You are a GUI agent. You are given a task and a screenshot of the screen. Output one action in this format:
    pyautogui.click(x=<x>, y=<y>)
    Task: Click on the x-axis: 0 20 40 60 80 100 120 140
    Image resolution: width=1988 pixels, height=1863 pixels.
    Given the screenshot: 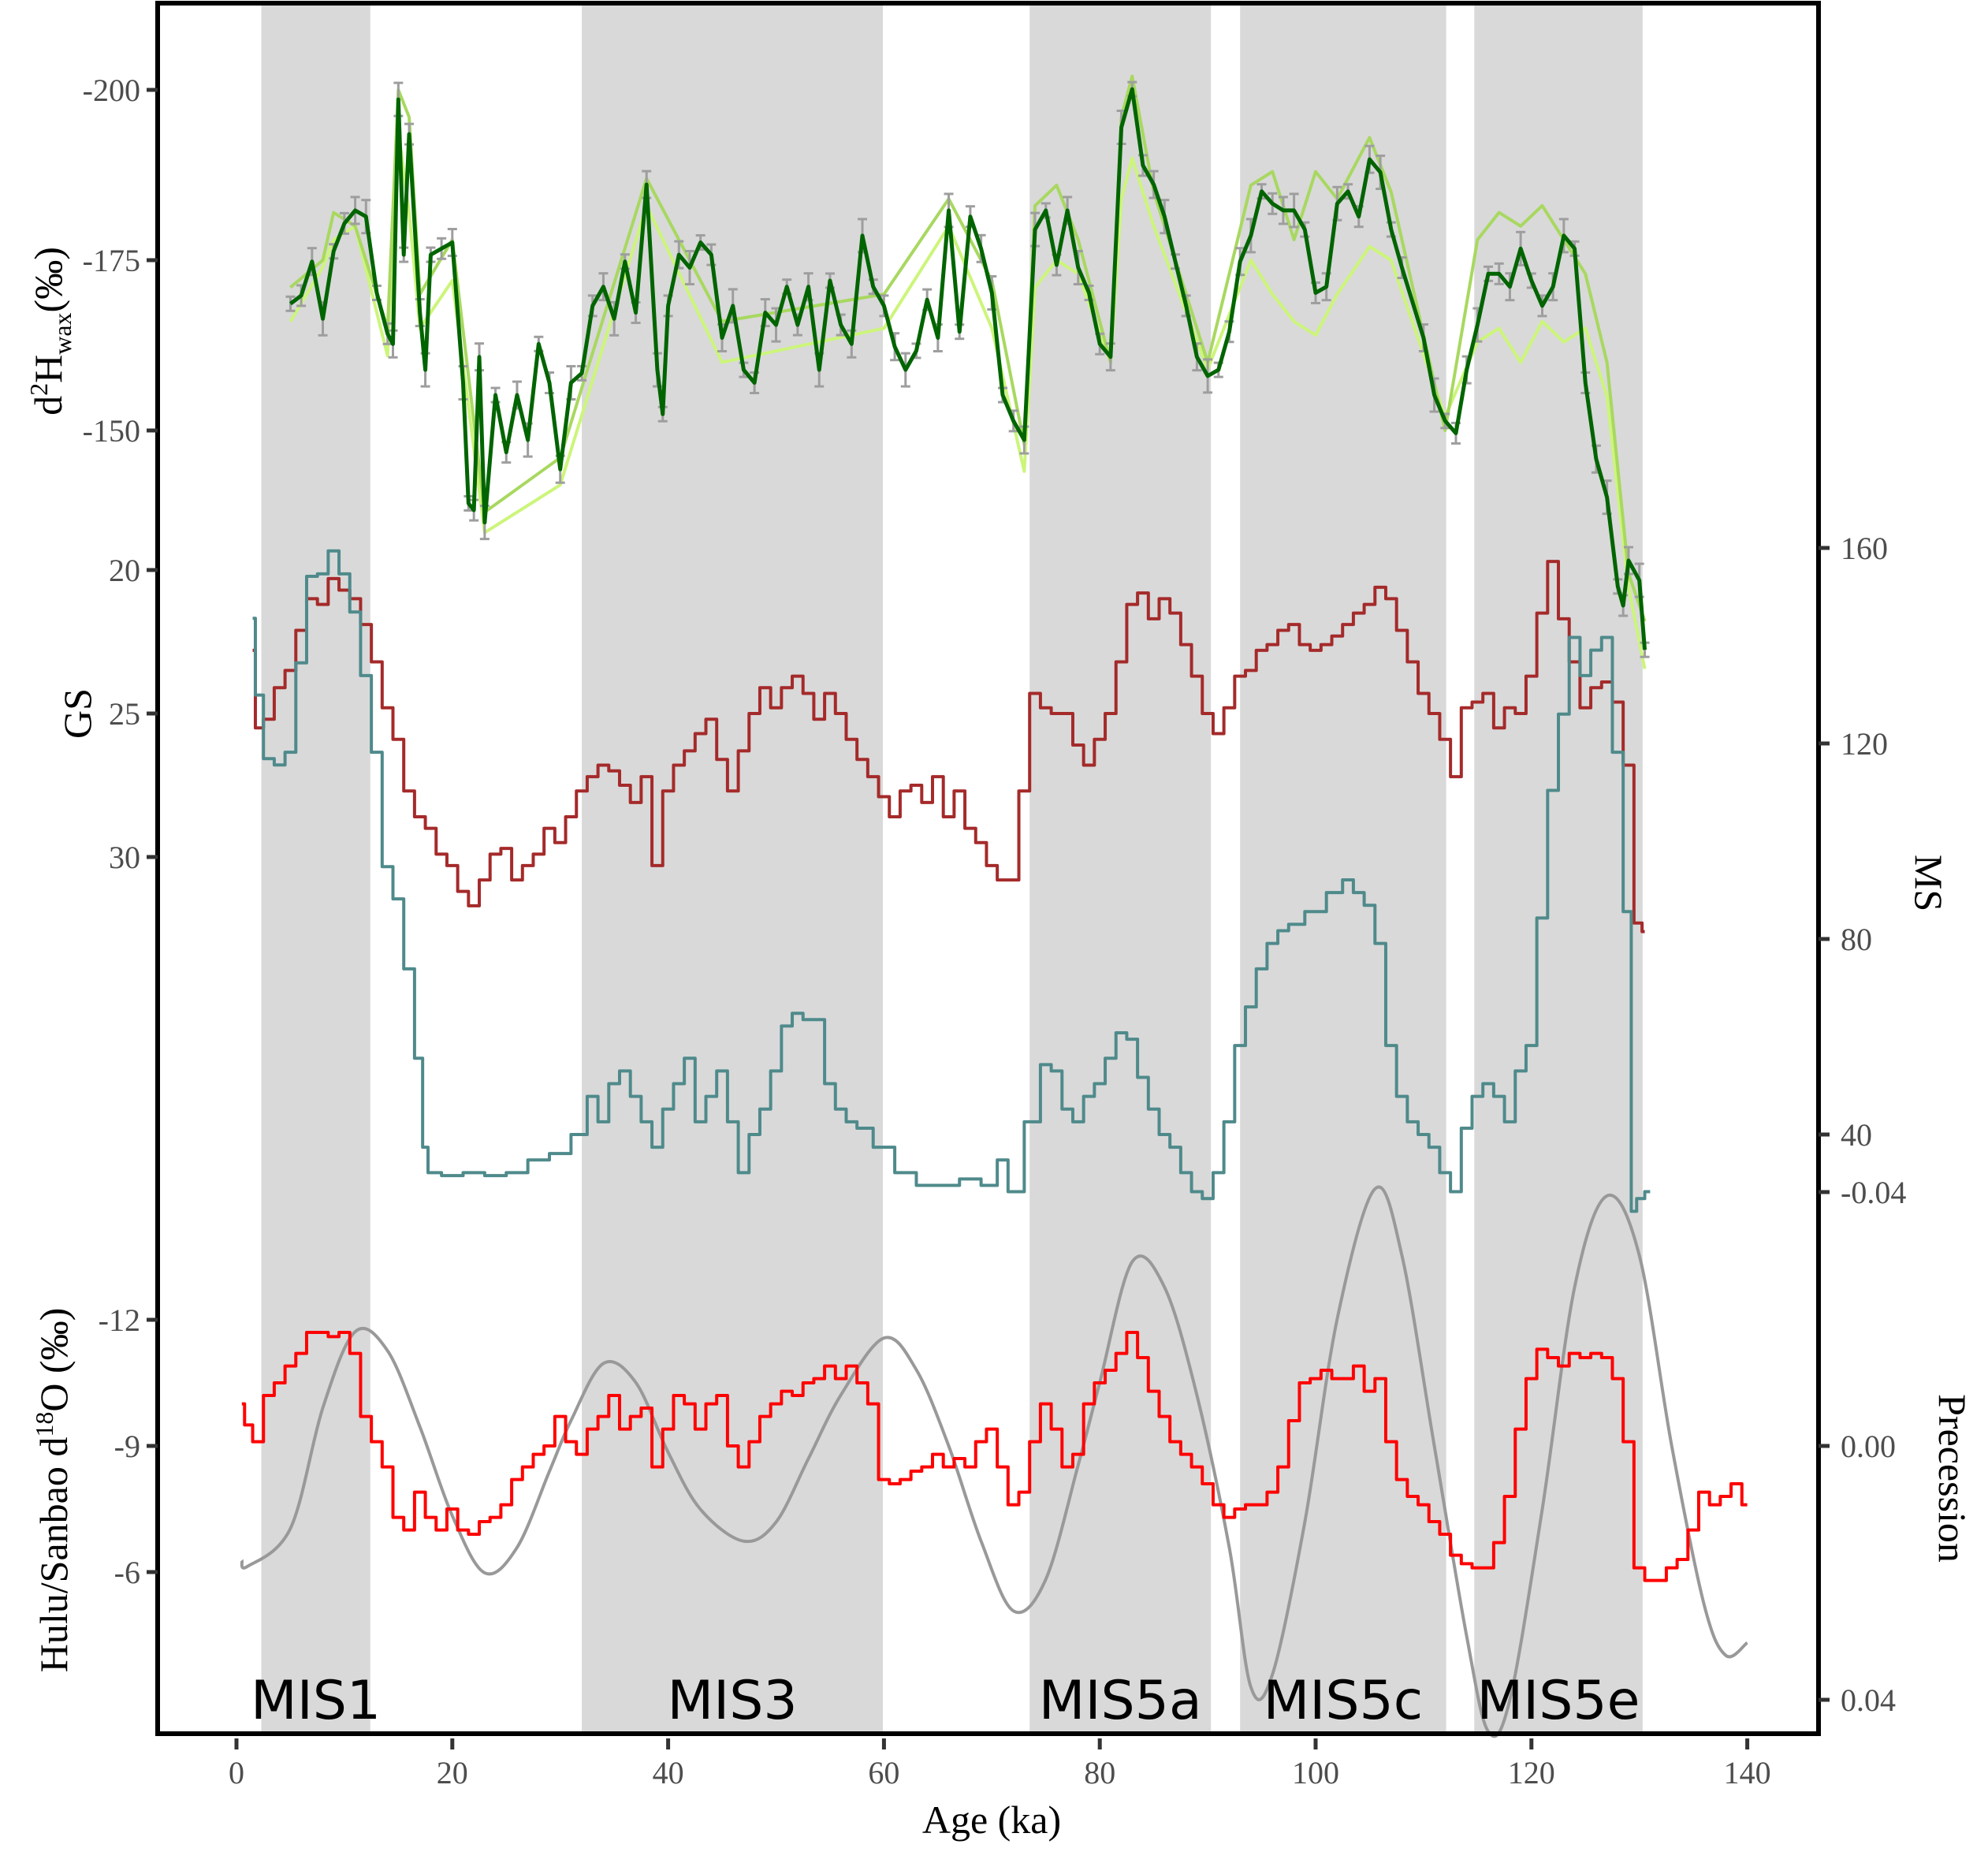 What is the action you would take?
    pyautogui.click(x=1000, y=1764)
    